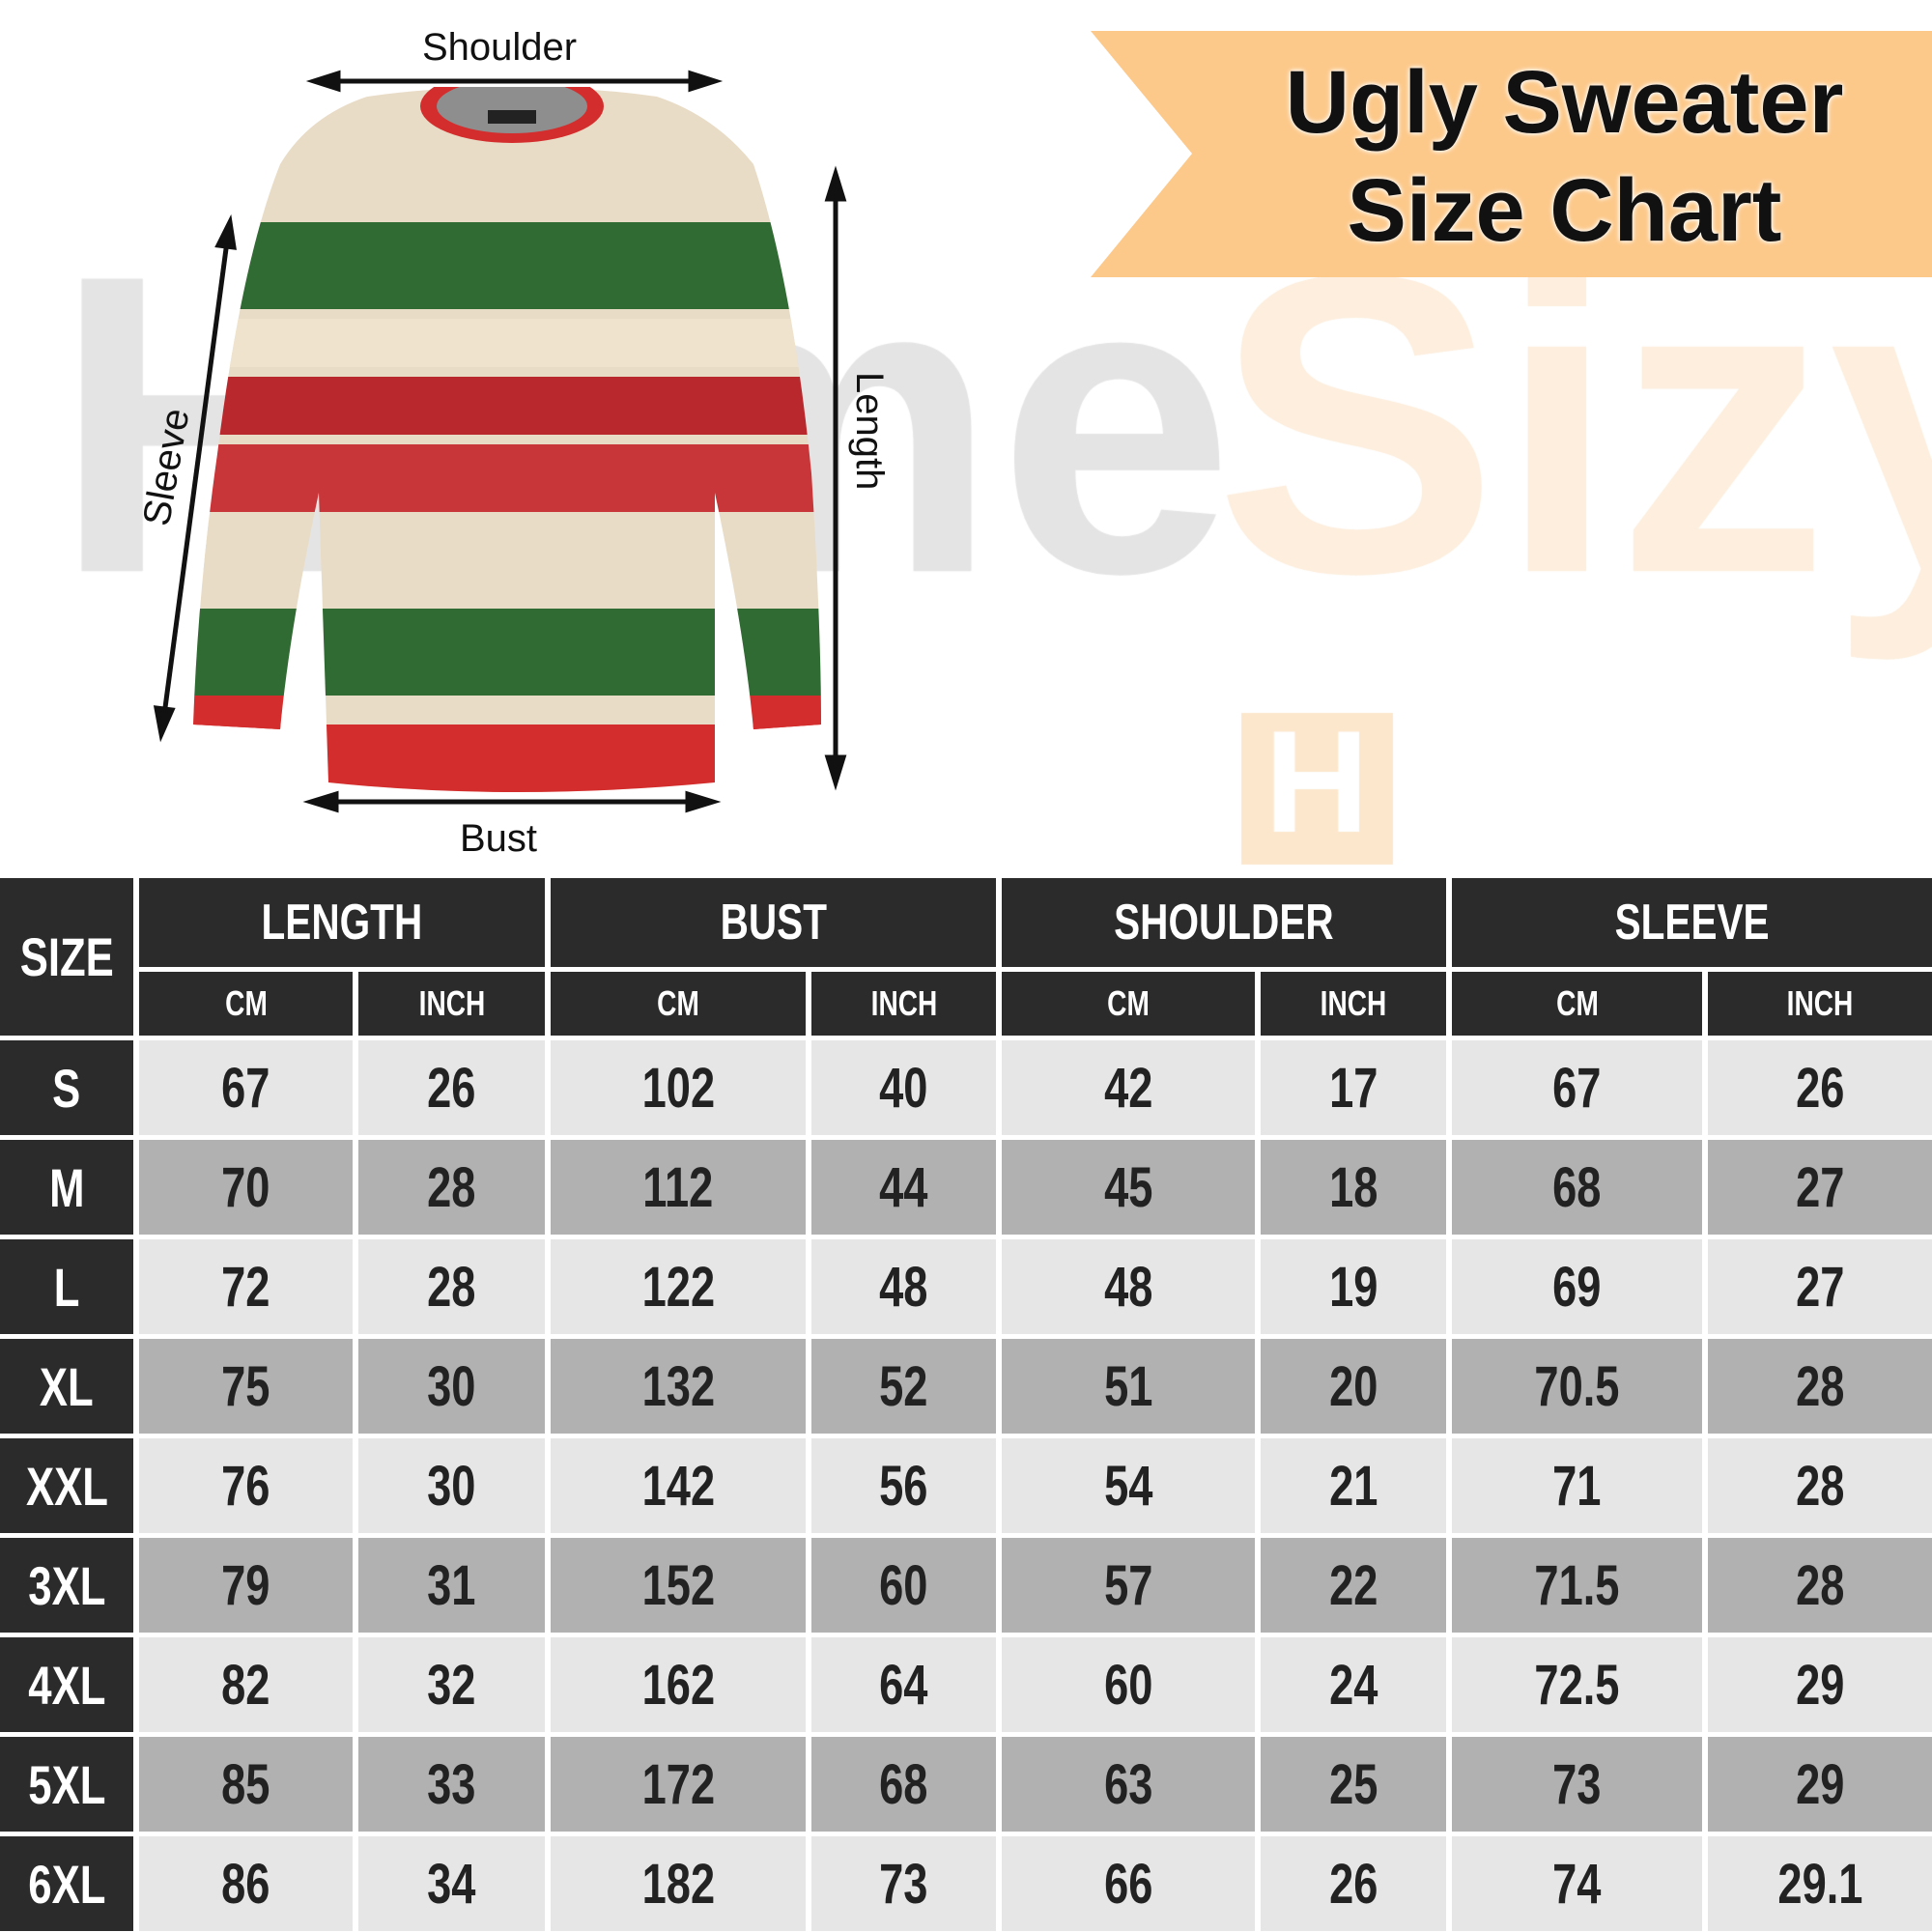 The image size is (1932, 1932). Describe the element at coordinates (246, 1784) in the screenshot. I see `value-cell: 85` at that location.